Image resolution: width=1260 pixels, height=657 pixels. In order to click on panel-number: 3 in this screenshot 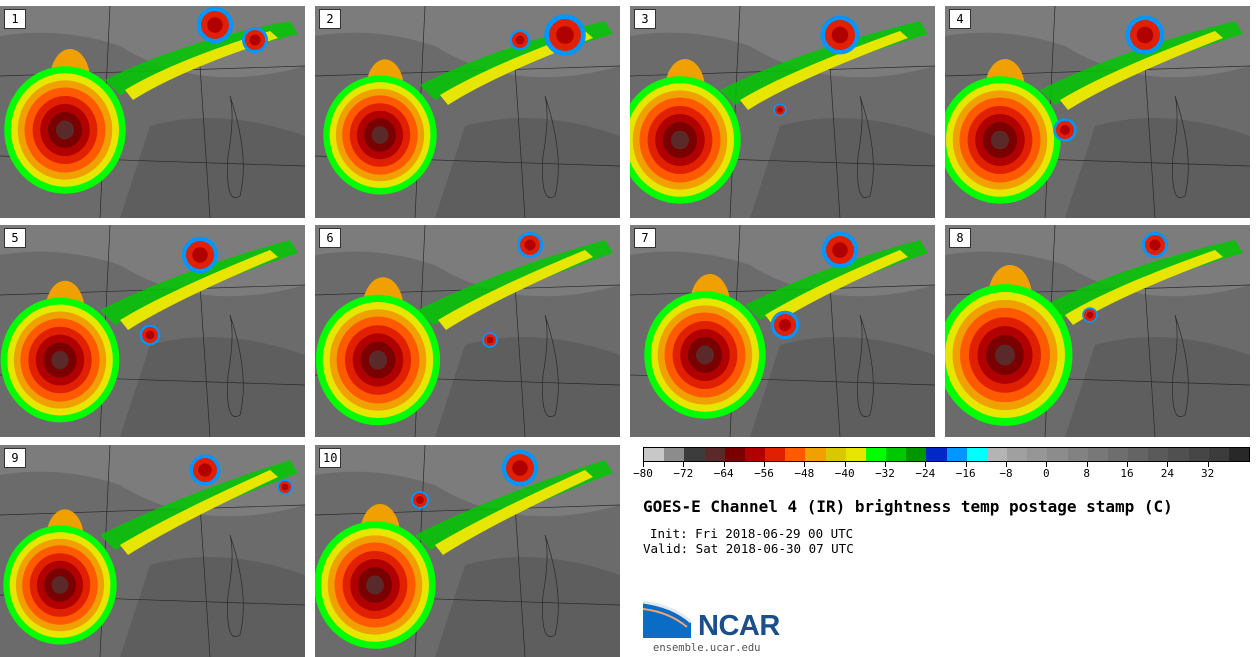, I will do `click(645, 19)`.